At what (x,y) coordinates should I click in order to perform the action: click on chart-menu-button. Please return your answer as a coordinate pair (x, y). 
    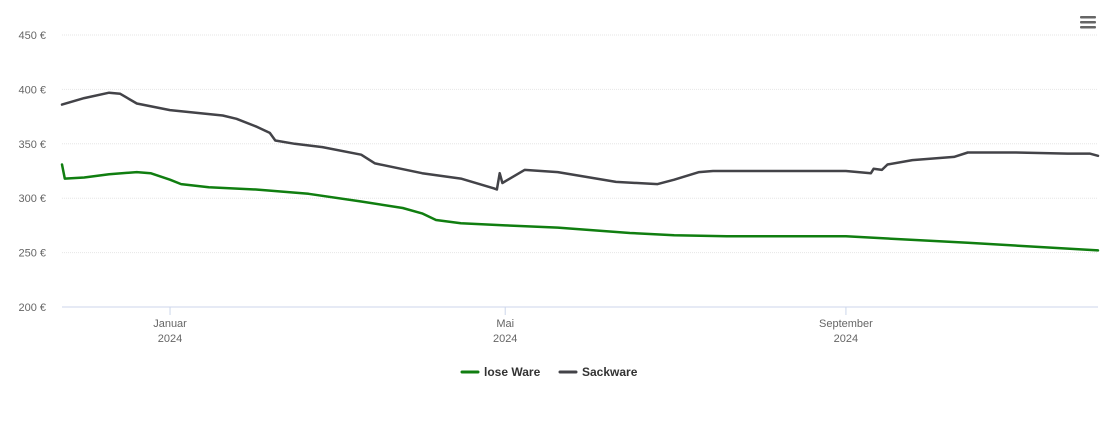
    Looking at the image, I should click on (1088, 23).